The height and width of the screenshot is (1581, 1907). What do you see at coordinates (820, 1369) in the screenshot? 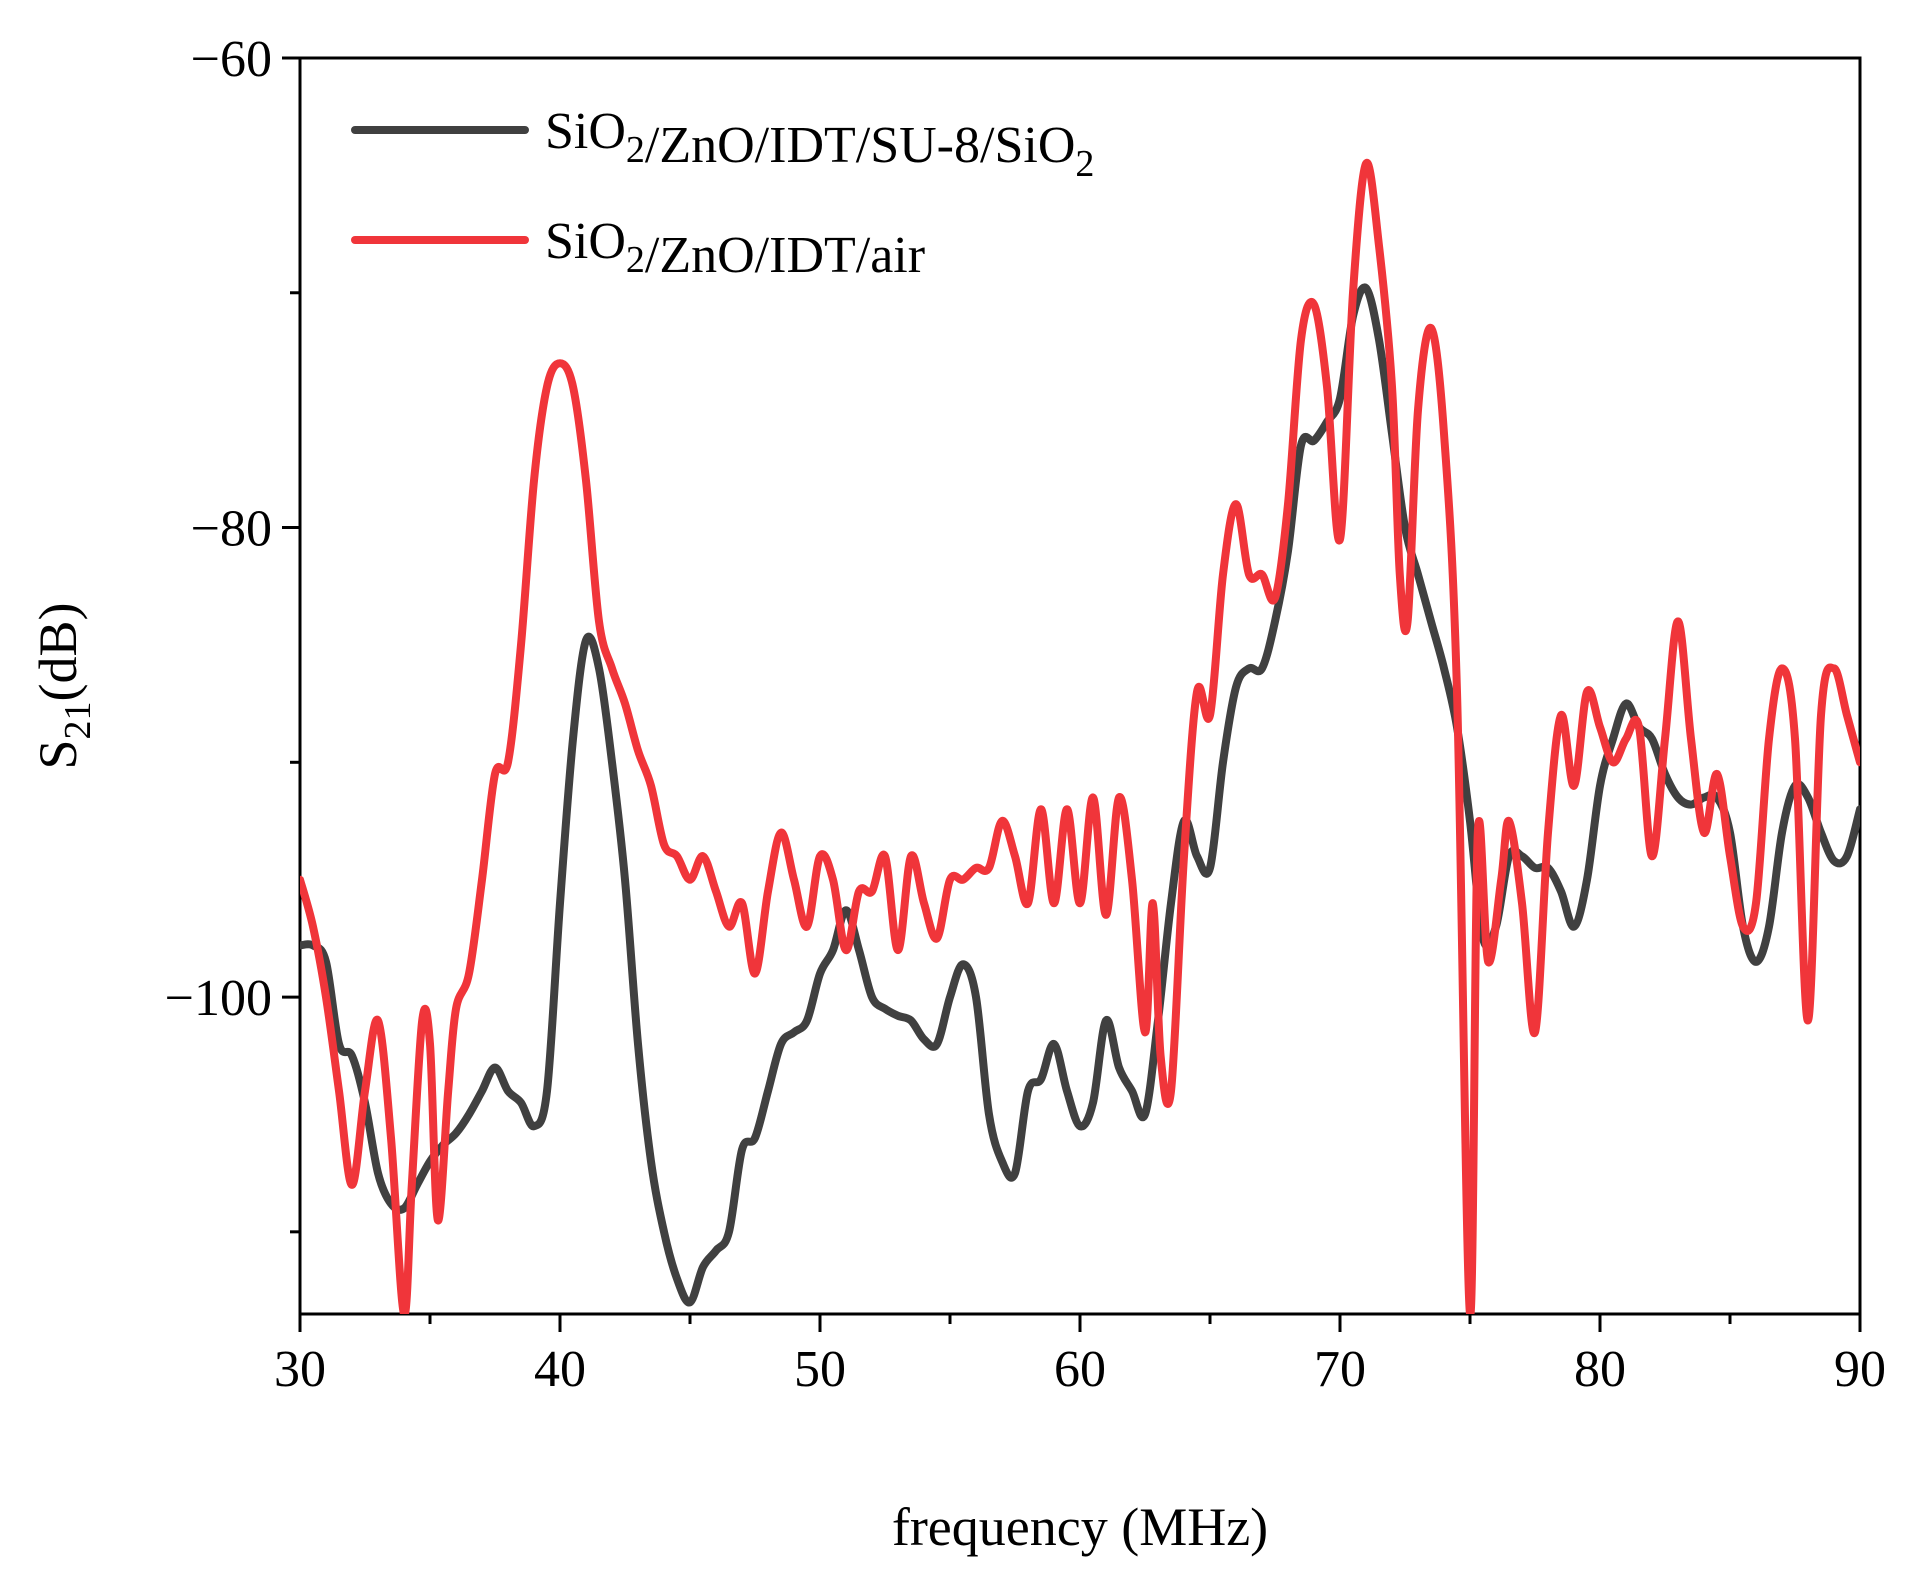
I see `x-tick-label: 50` at bounding box center [820, 1369].